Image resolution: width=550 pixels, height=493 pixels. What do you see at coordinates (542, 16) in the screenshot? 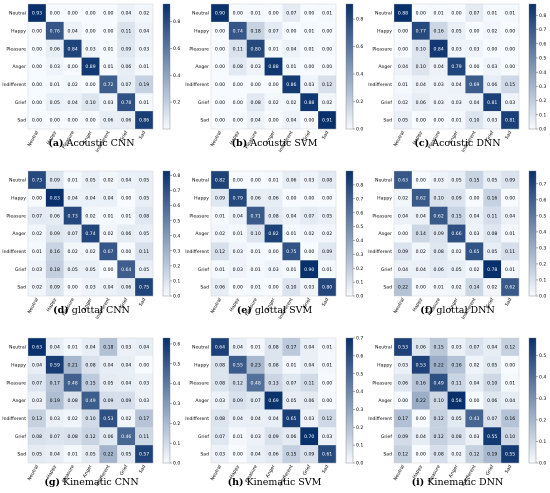
I see `colorbar-tick-label: 0.8` at bounding box center [542, 16].